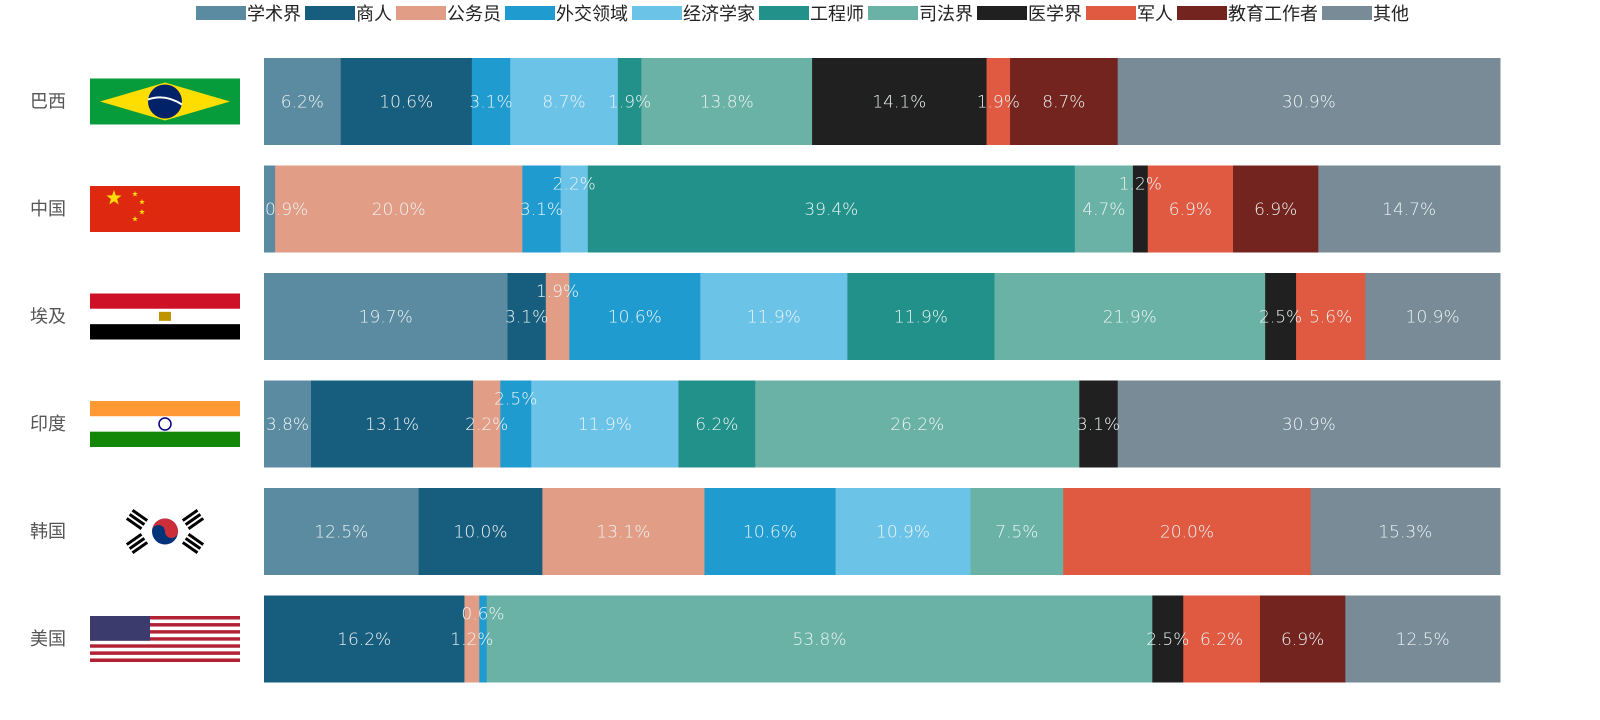 This screenshot has height=720, width=1600. I want to click on legend-item: 学术界, so click(248, 14).